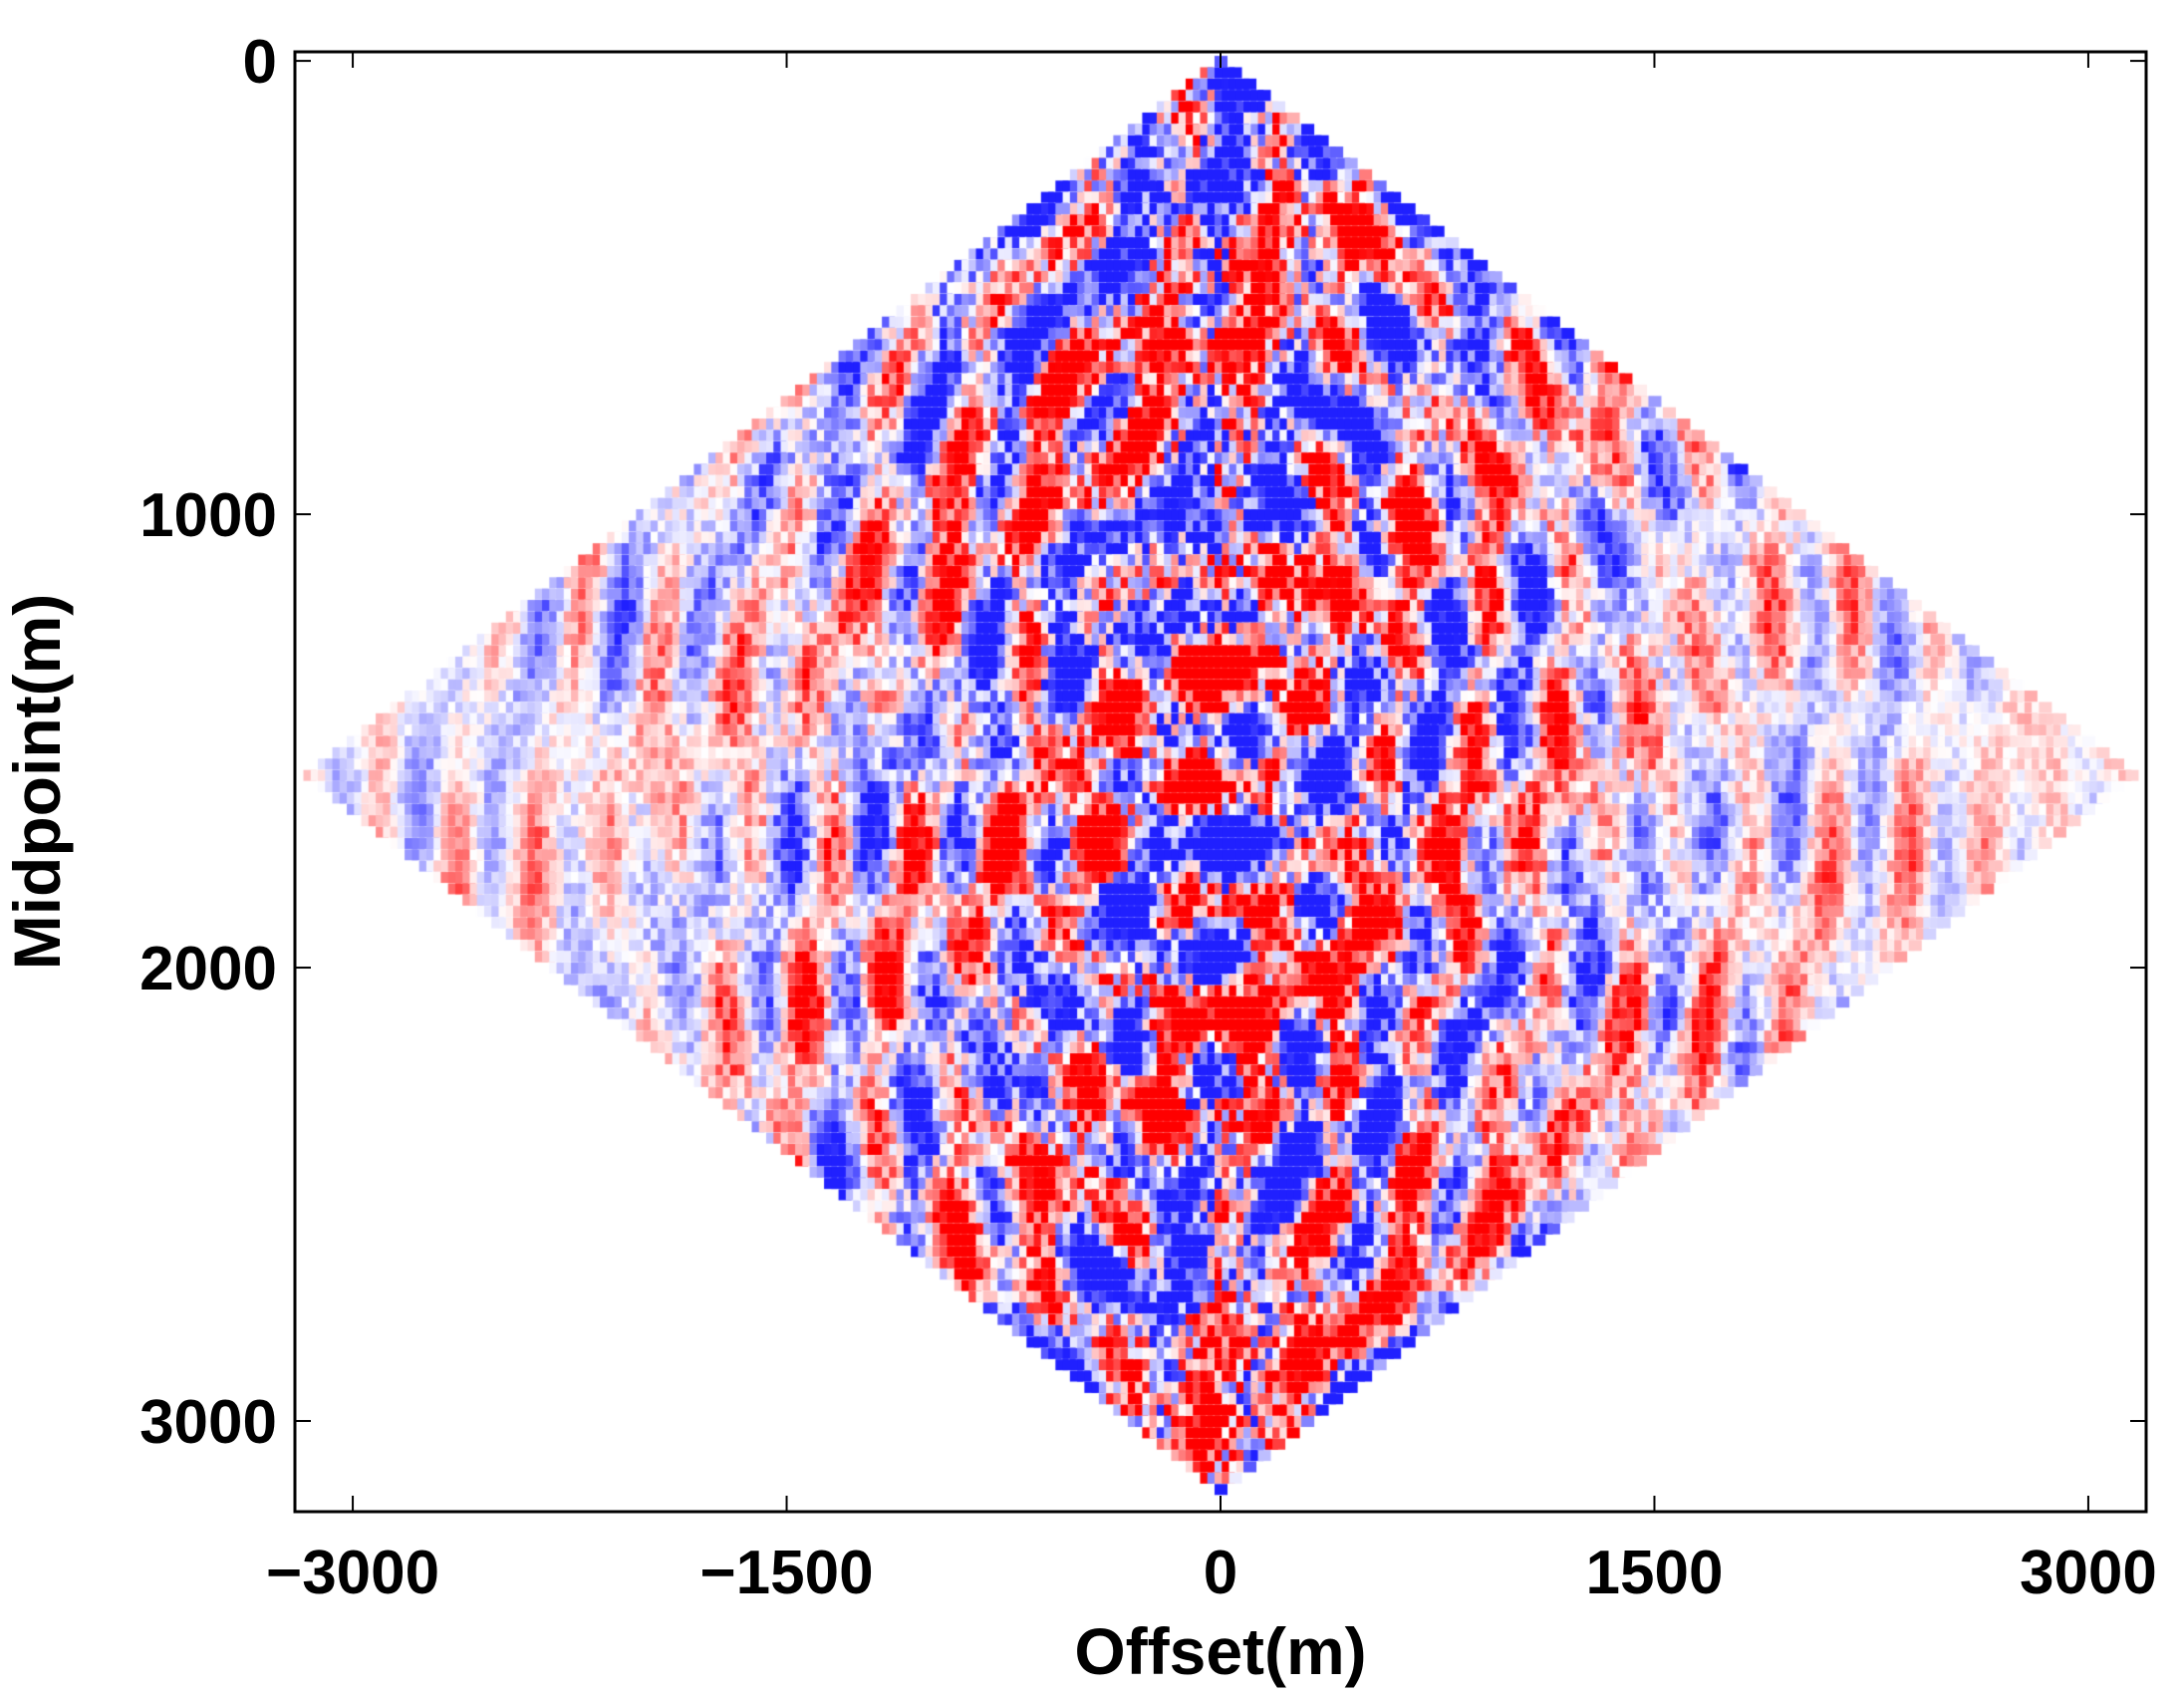  Describe the element at coordinates (352, 1573) in the screenshot. I see `x-tick-label: −3000` at that location.